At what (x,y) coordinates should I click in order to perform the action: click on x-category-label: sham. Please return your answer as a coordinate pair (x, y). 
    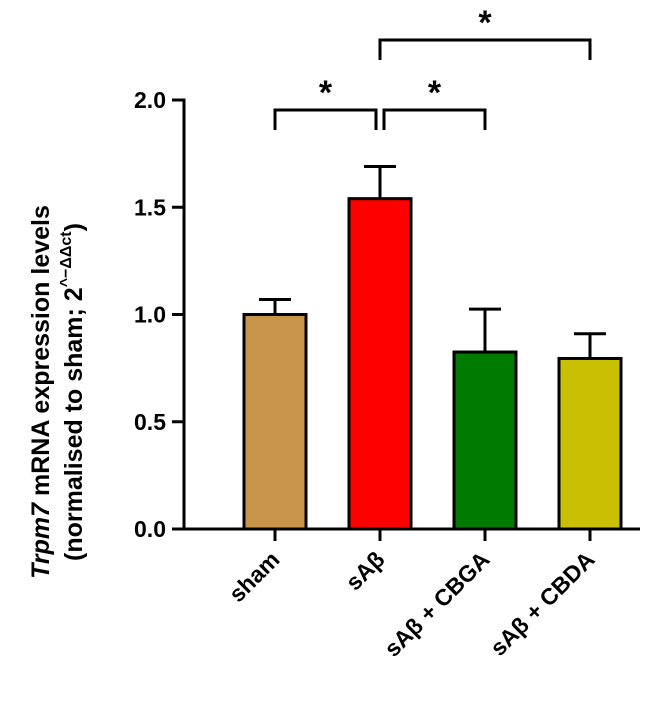
    Looking at the image, I should click on (254, 576).